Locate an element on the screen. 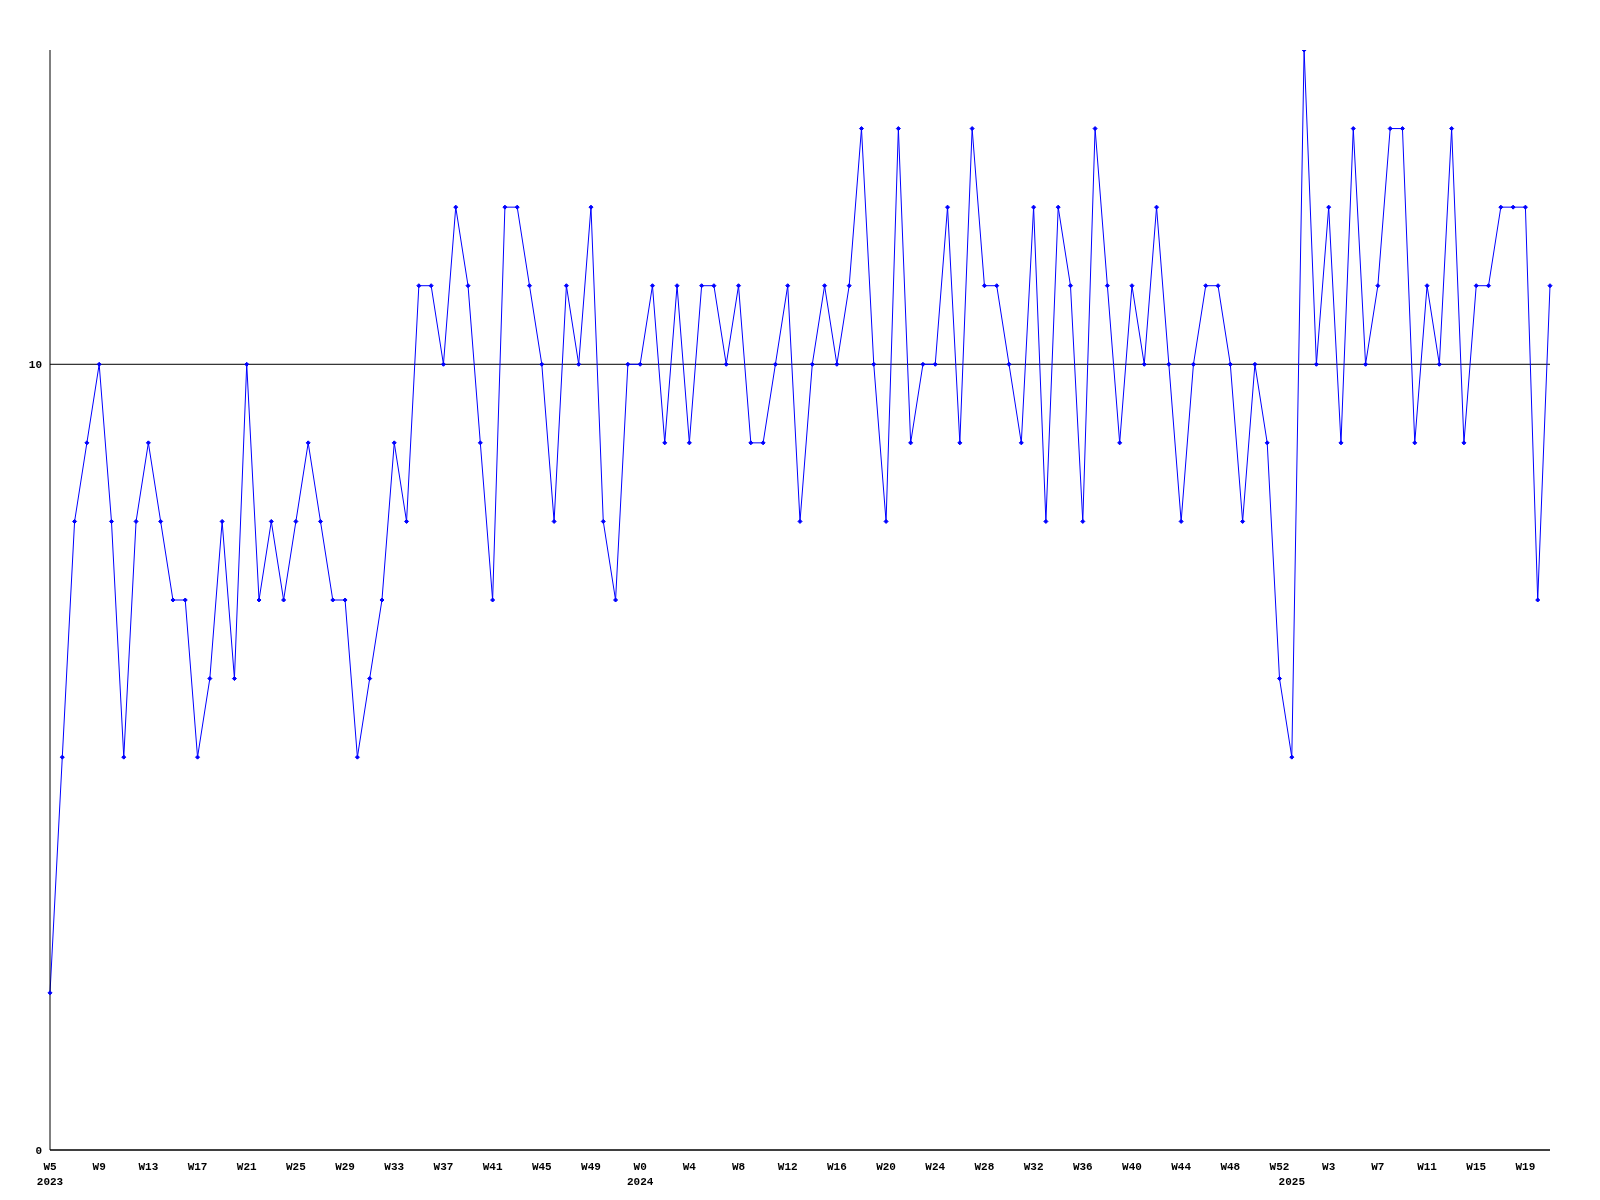 This screenshot has width=1600, height=1200. x-tick-label: W17 is located at coordinates (197, 1167).